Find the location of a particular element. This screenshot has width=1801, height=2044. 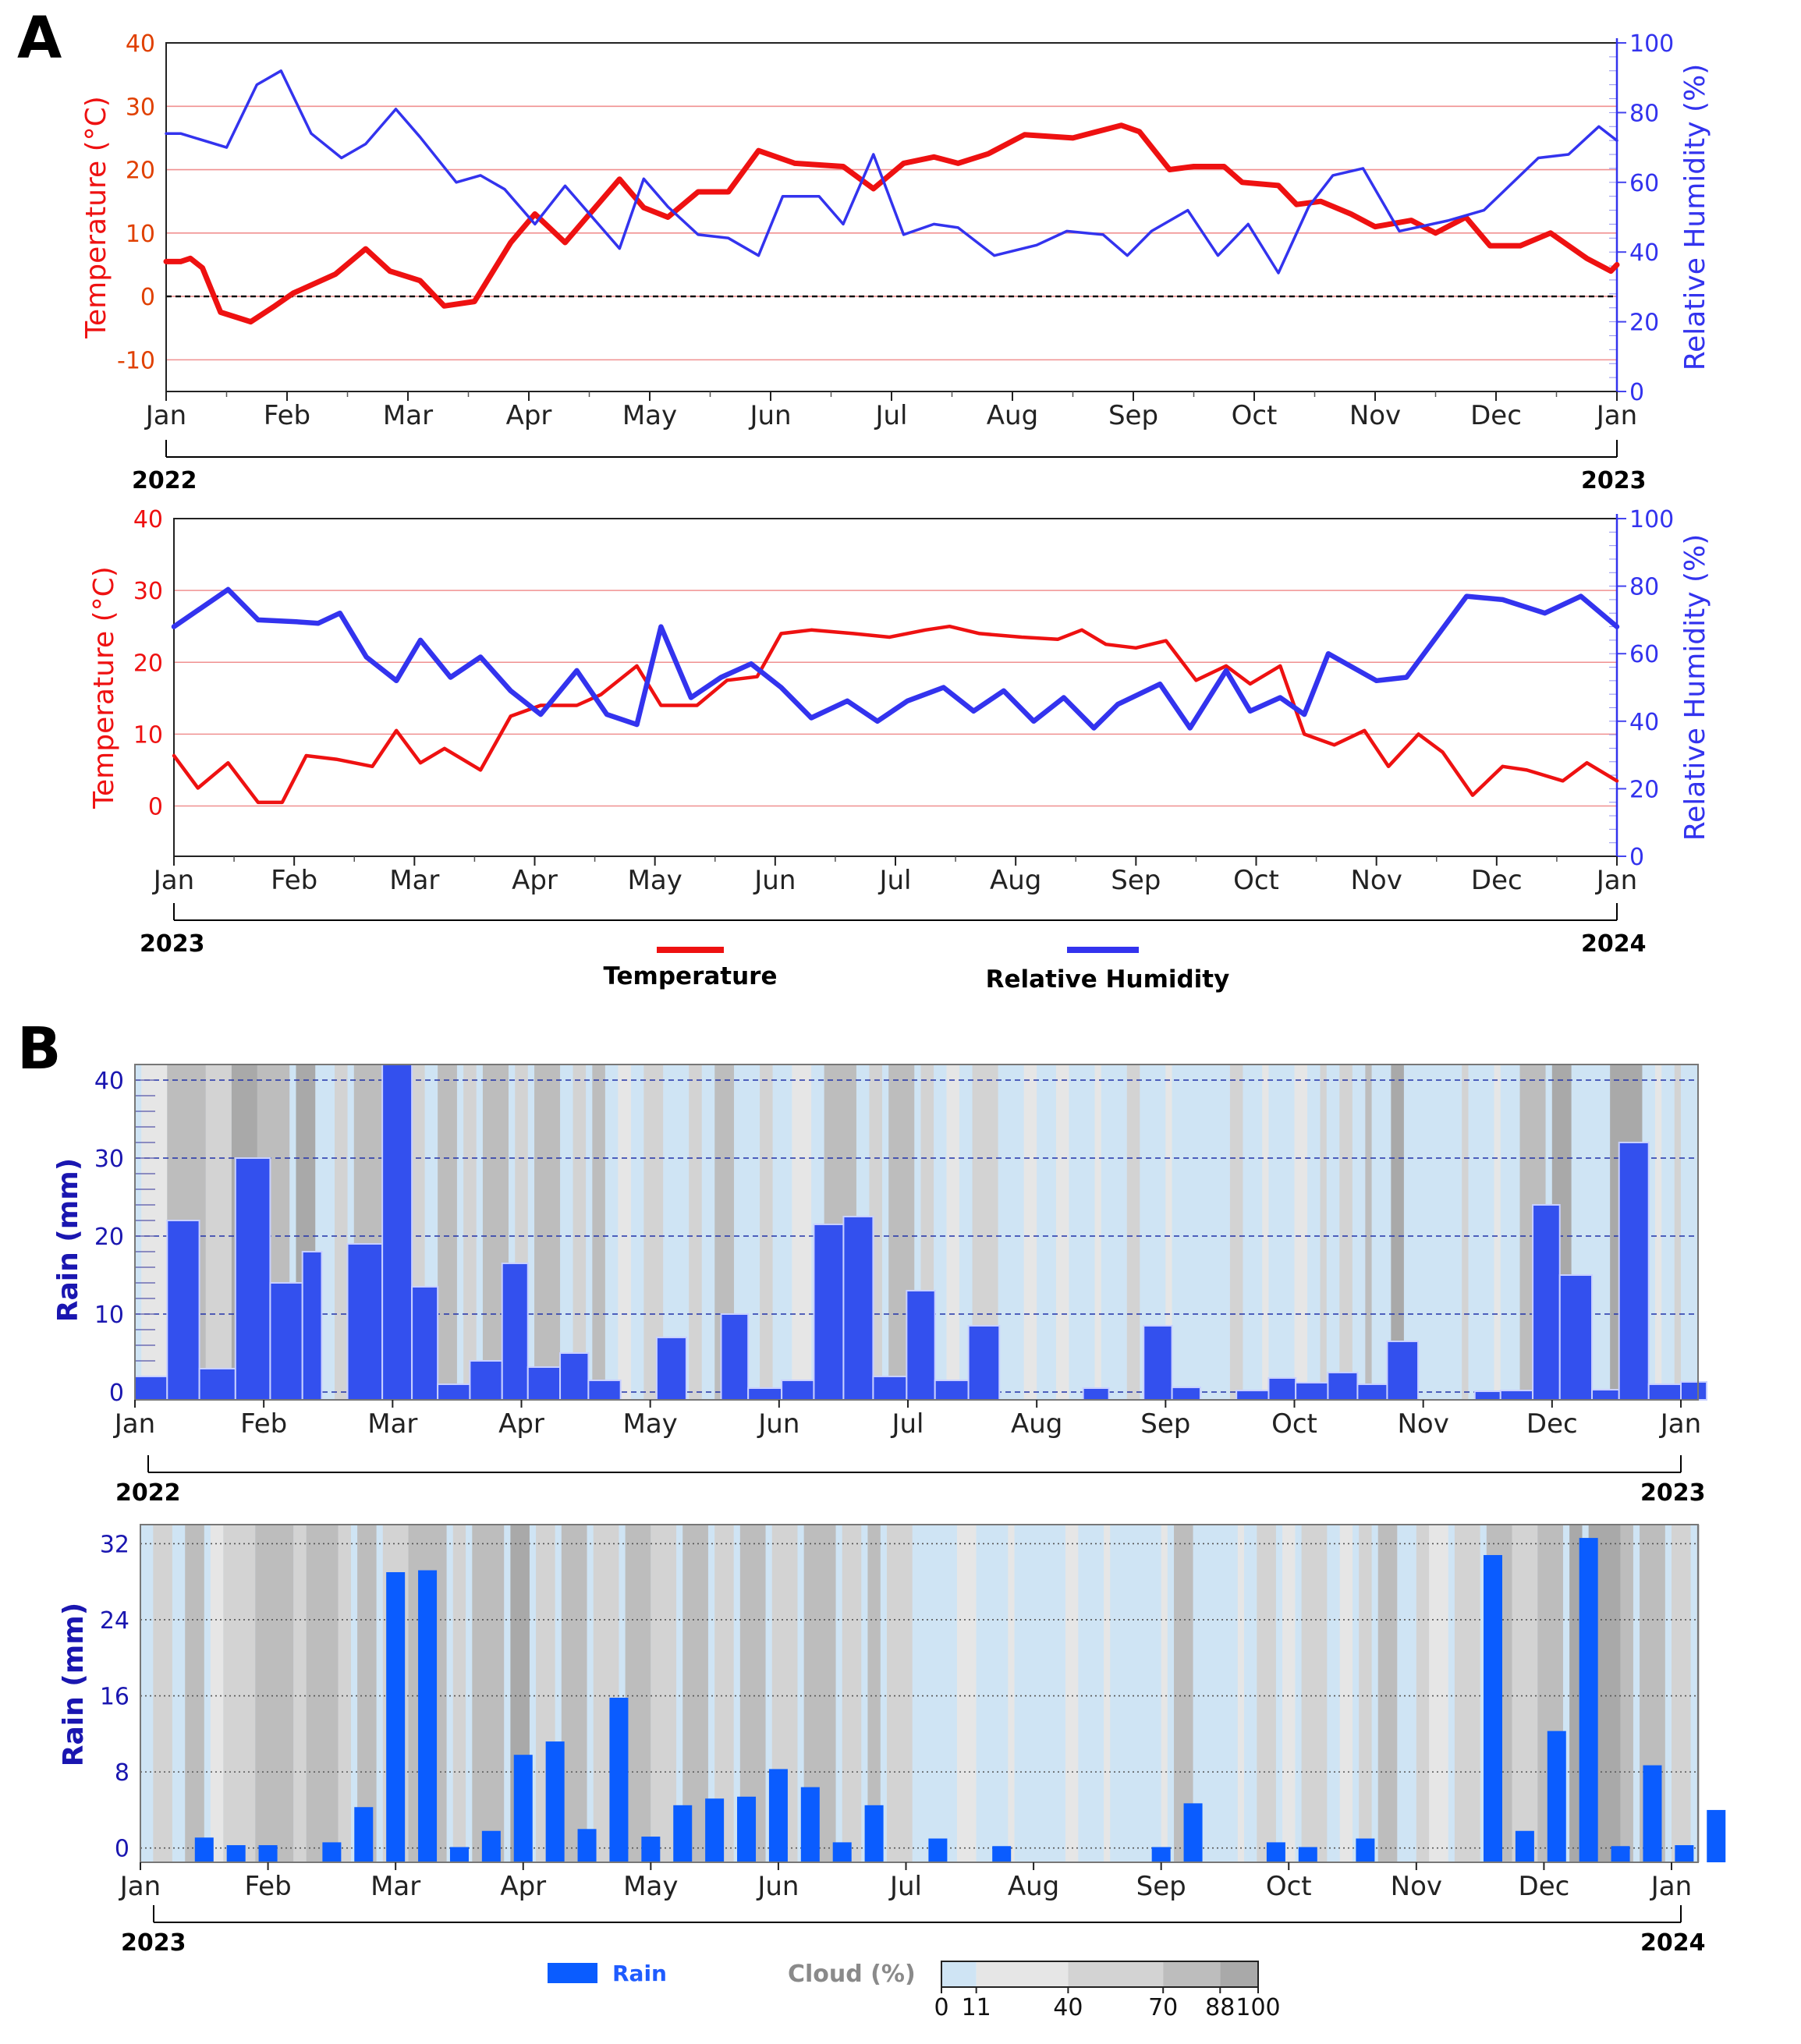

legend-temp-humidity: Temperature Relative Humidity is located at coordinates (917, 970).